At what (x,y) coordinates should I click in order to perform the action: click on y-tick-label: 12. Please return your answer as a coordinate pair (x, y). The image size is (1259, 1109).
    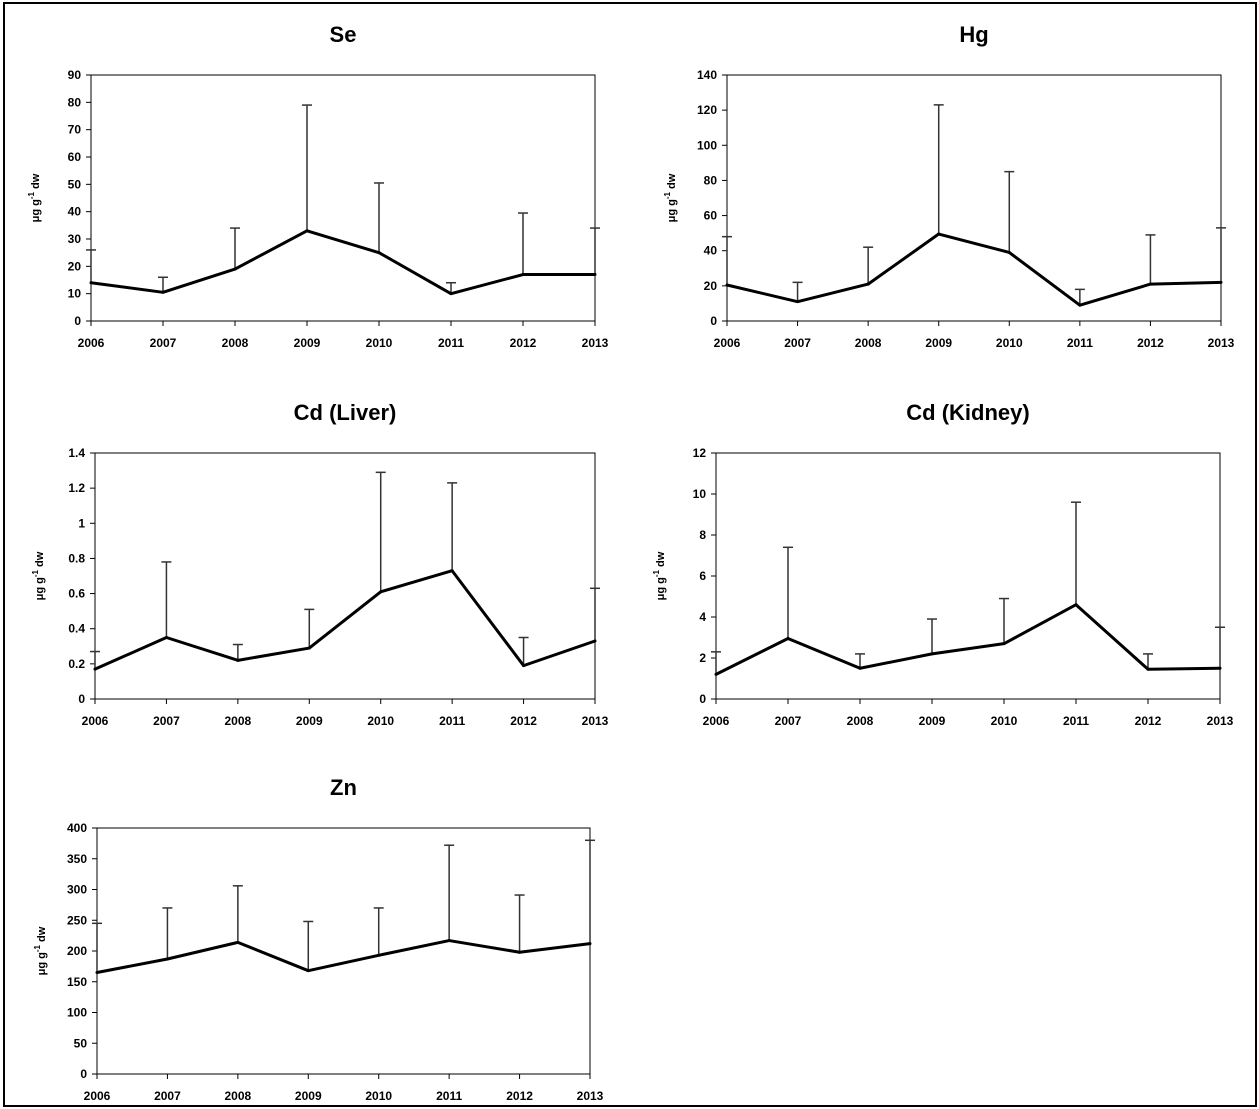
    Looking at the image, I should click on (700, 453).